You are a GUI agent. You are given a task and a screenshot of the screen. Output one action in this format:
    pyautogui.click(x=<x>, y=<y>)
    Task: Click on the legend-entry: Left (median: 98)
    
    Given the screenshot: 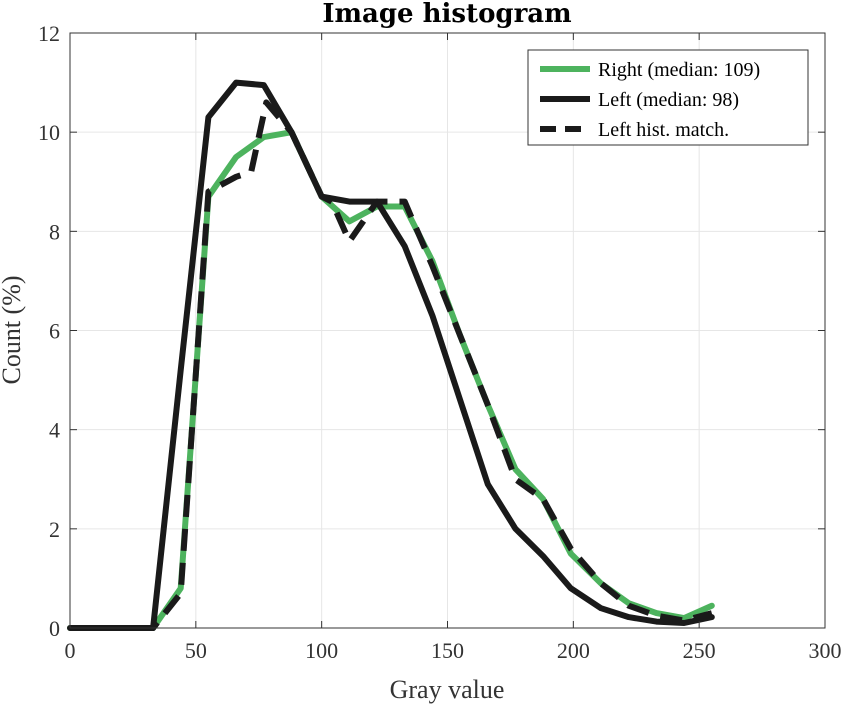 What is the action you would take?
    pyautogui.click(x=668, y=100)
    